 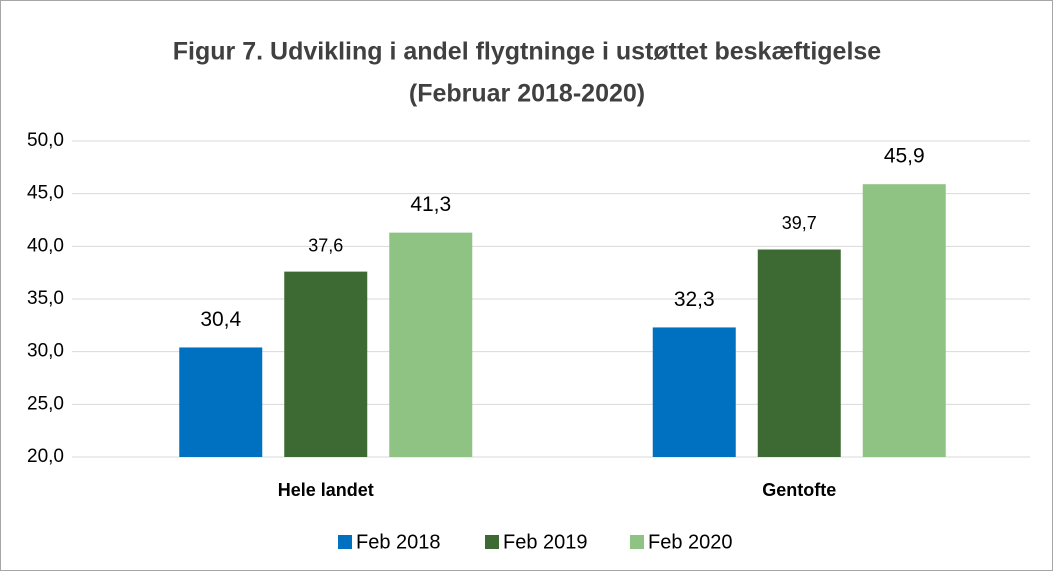 What do you see at coordinates (904, 156) in the screenshot?
I see `data-label: 45,9` at bounding box center [904, 156].